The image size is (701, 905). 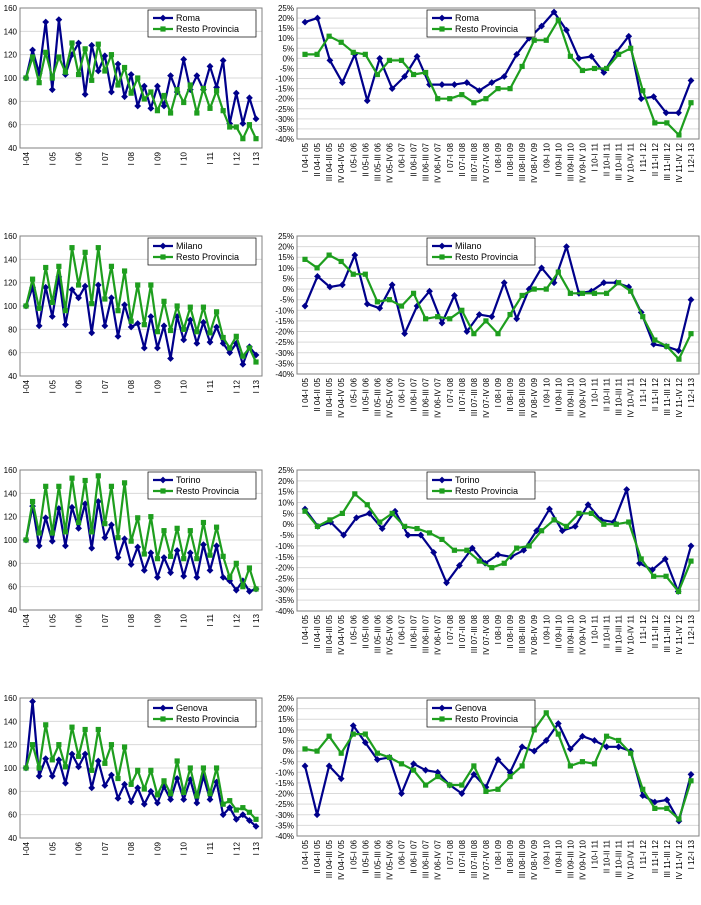 I want to click on legend-label: Resto Provincia, so click(x=486, y=719).